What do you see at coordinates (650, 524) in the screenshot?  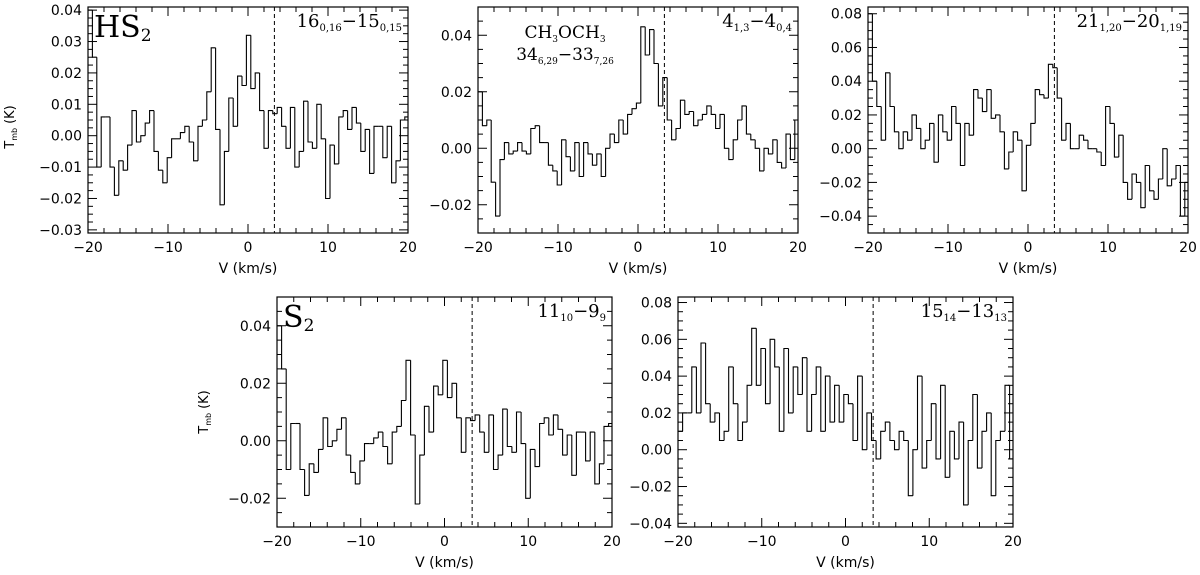 I see `y-tick-label: −0.04` at bounding box center [650, 524].